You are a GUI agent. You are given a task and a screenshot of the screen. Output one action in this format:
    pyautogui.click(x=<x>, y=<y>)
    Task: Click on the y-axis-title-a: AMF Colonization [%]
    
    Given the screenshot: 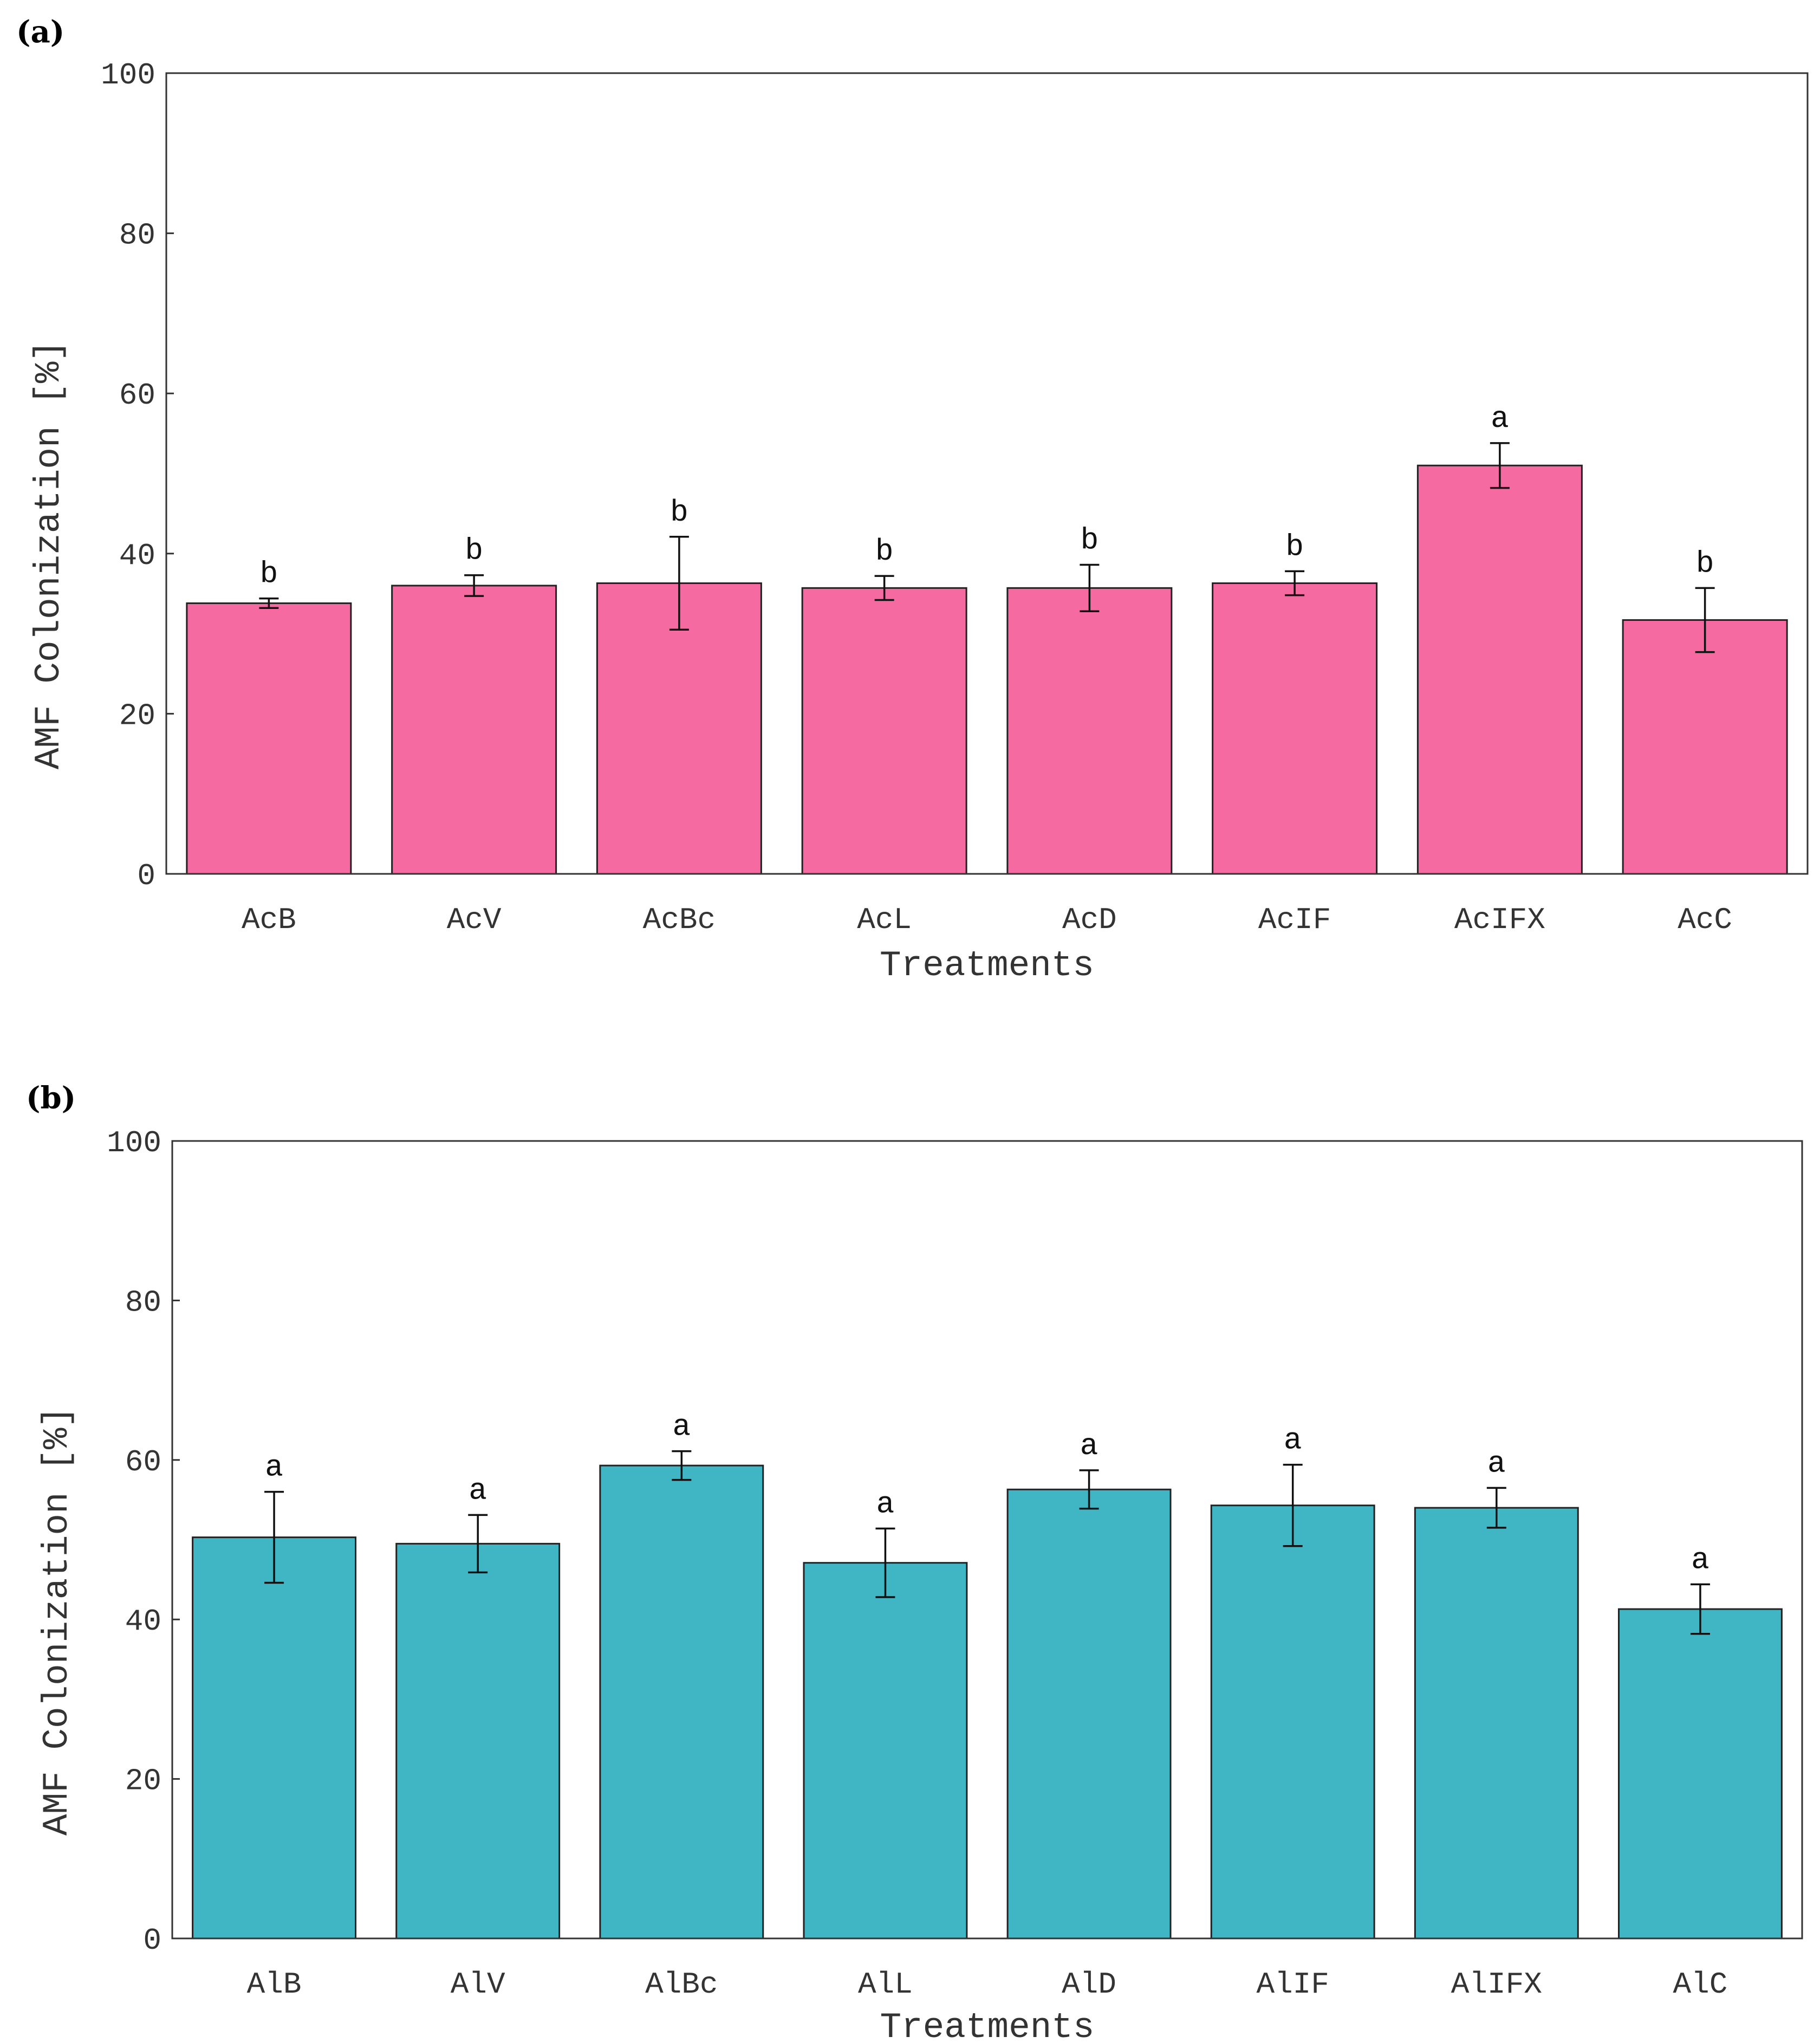 What is the action you would take?
    pyautogui.click(x=49, y=554)
    